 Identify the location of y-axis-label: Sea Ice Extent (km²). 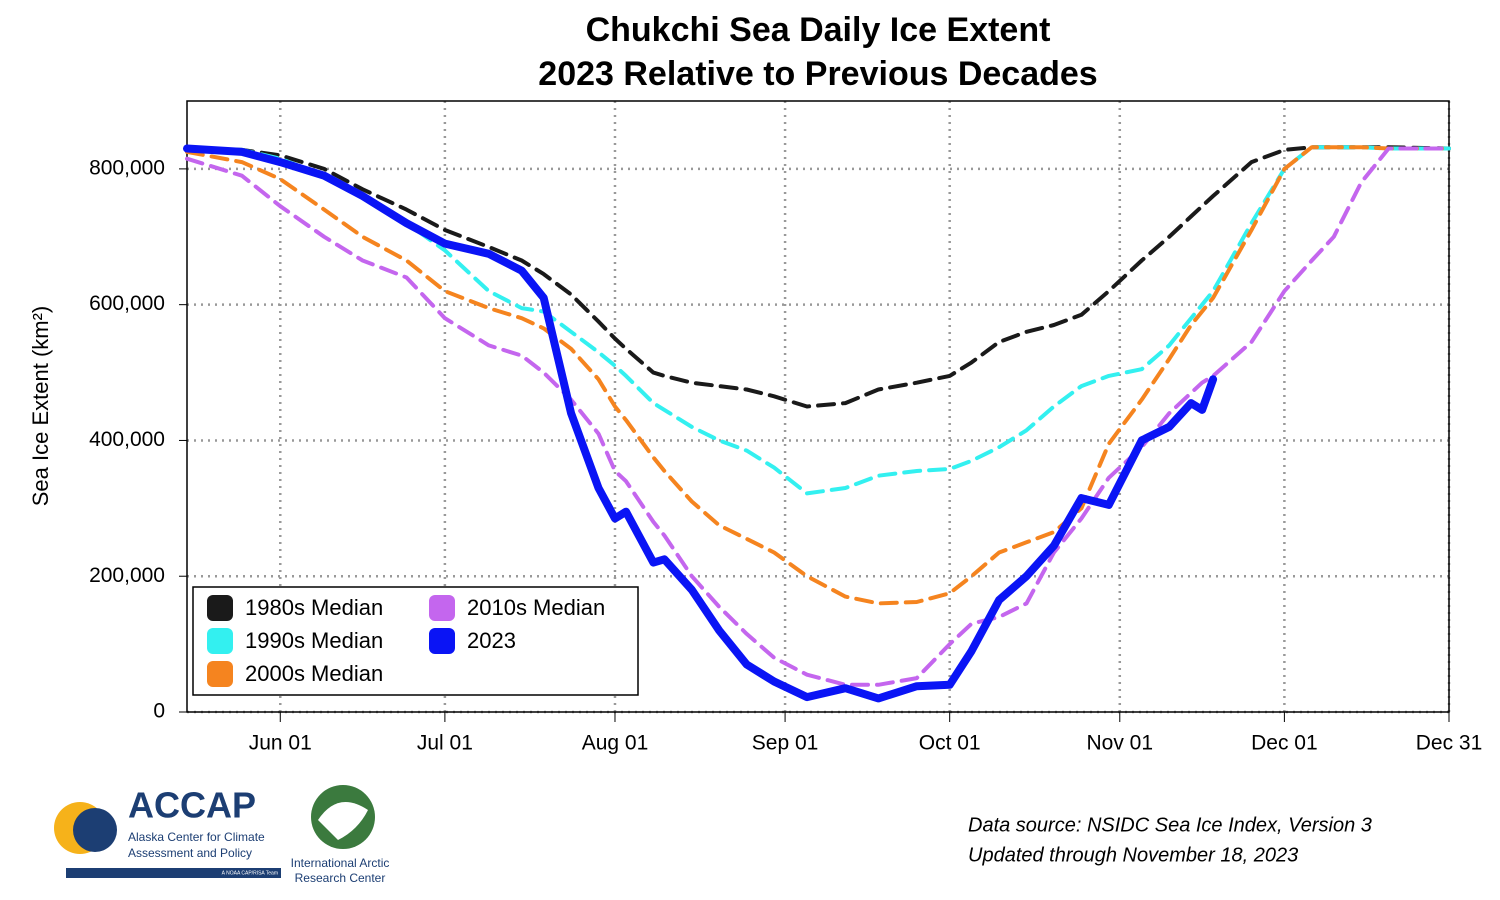
(40, 406).